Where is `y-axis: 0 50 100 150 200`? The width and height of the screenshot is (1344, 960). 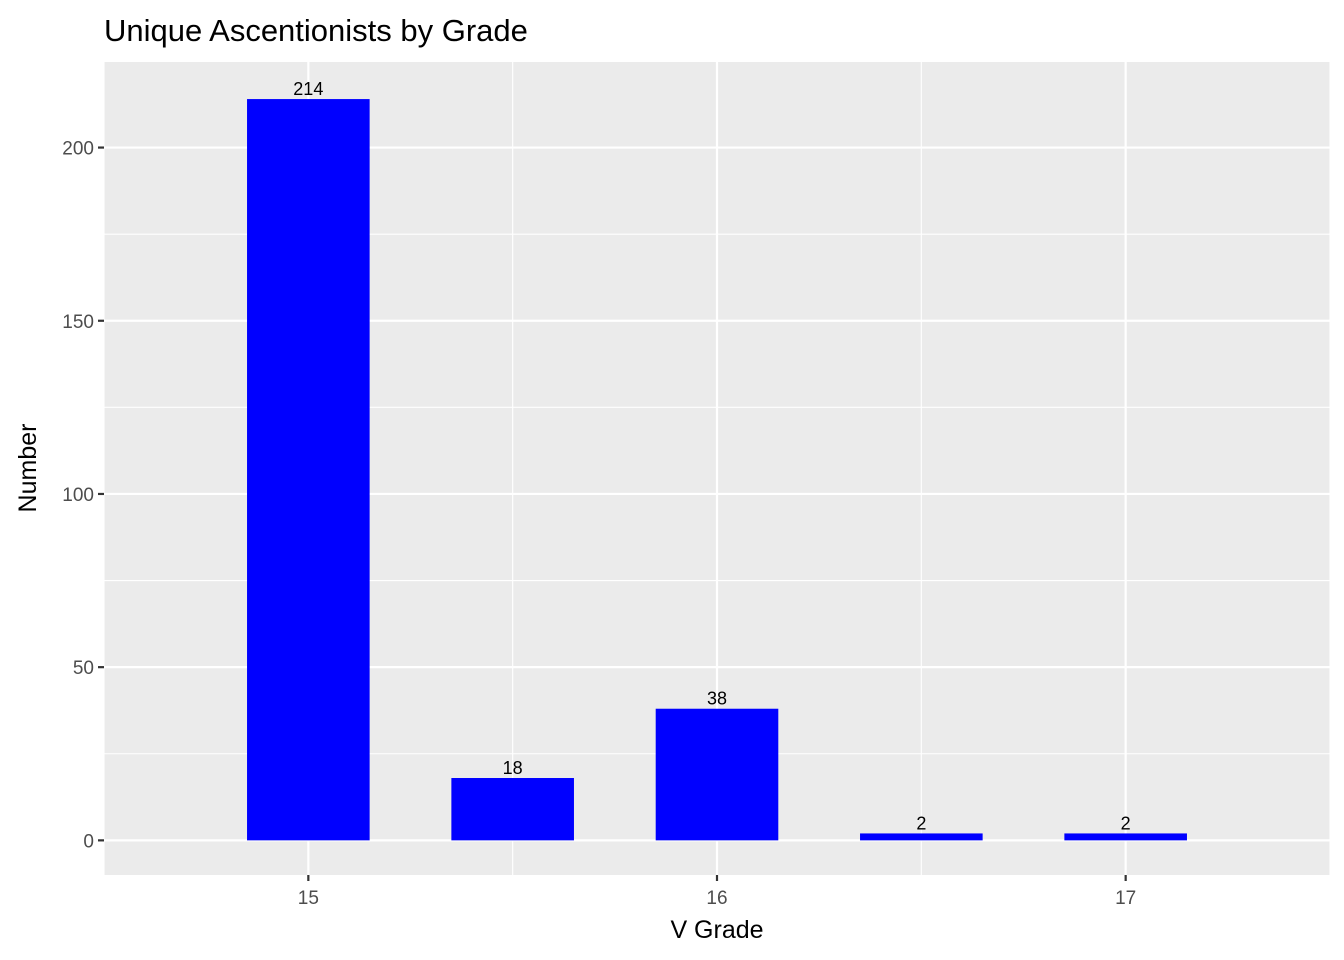
y-axis: 0 50 100 150 200 is located at coordinates (83, 495).